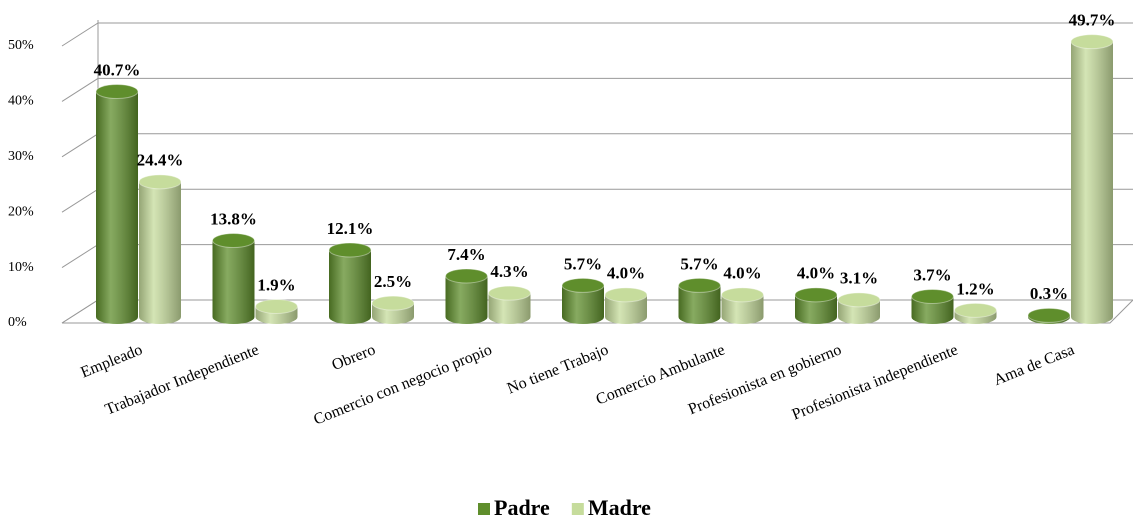 Image resolution: width=1133 pixels, height=520 pixels. I want to click on value-label: 3.1%, so click(859, 278).